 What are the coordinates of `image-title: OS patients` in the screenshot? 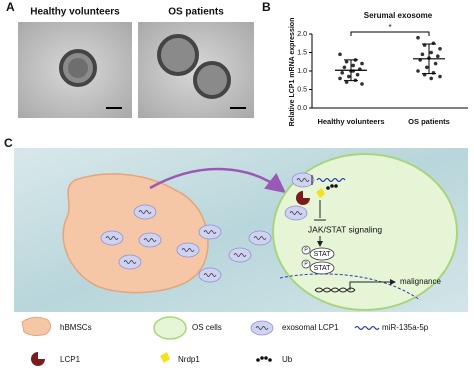 It's located at (196, 12).